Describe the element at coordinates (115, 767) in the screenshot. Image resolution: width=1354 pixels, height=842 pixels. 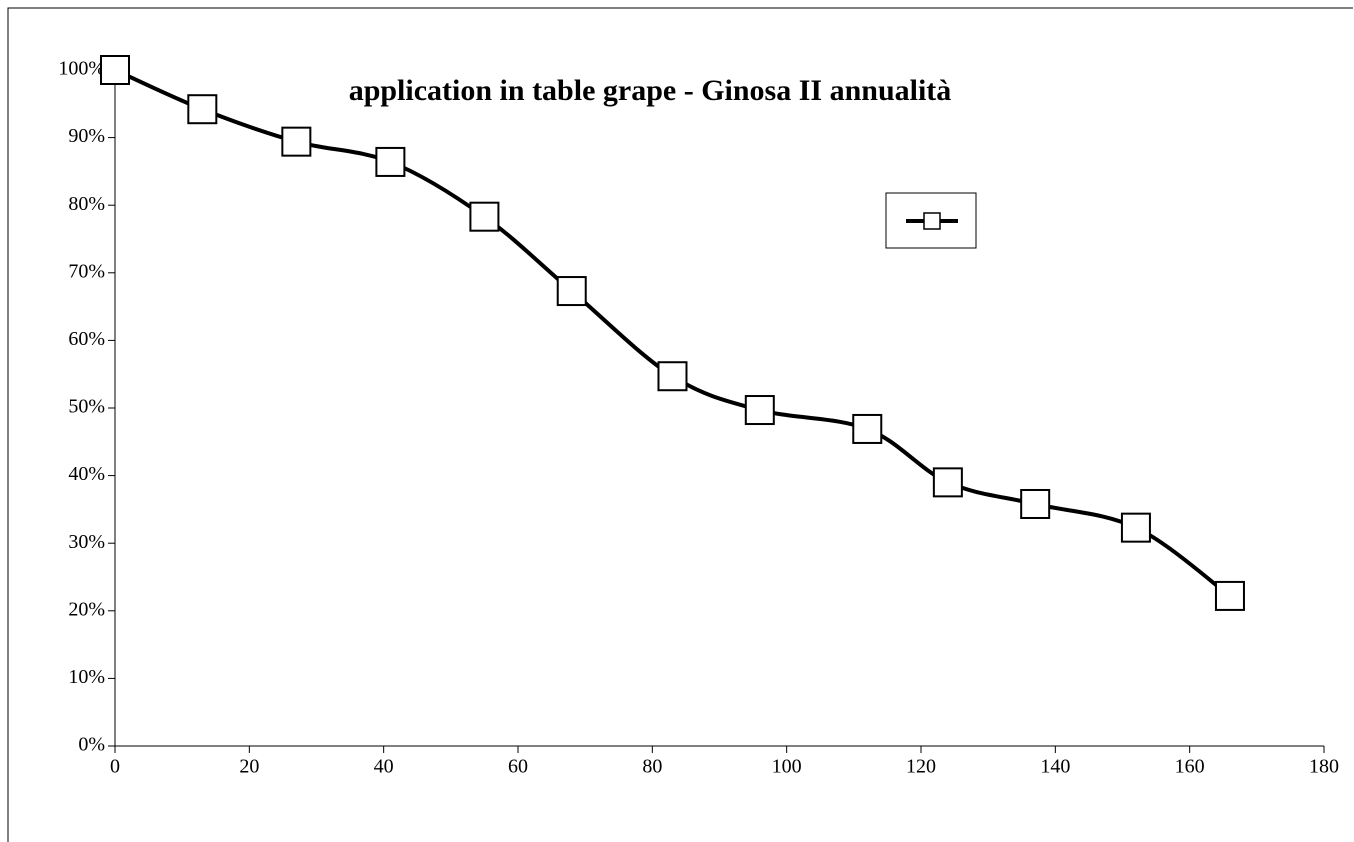
I see `x-tick-label: 0` at that location.